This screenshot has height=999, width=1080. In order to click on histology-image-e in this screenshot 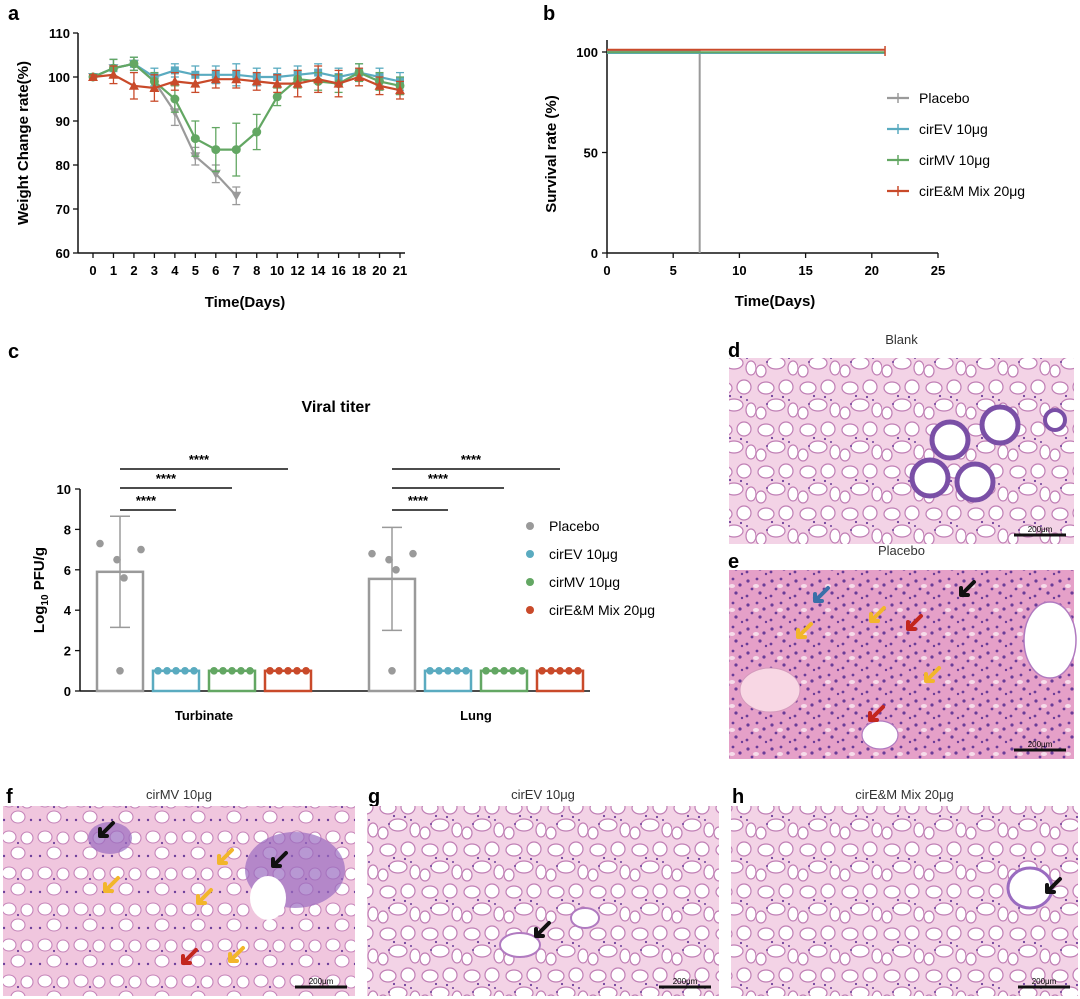, I will do `click(901, 664)`.